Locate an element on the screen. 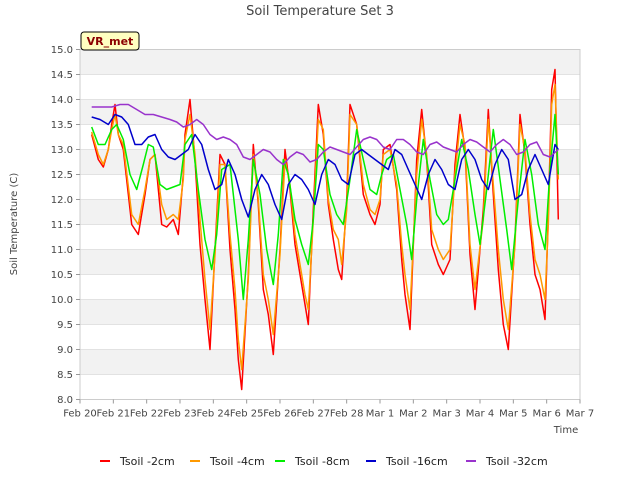  x-tick-label: Feb 26 is located at coordinates (280, 414).